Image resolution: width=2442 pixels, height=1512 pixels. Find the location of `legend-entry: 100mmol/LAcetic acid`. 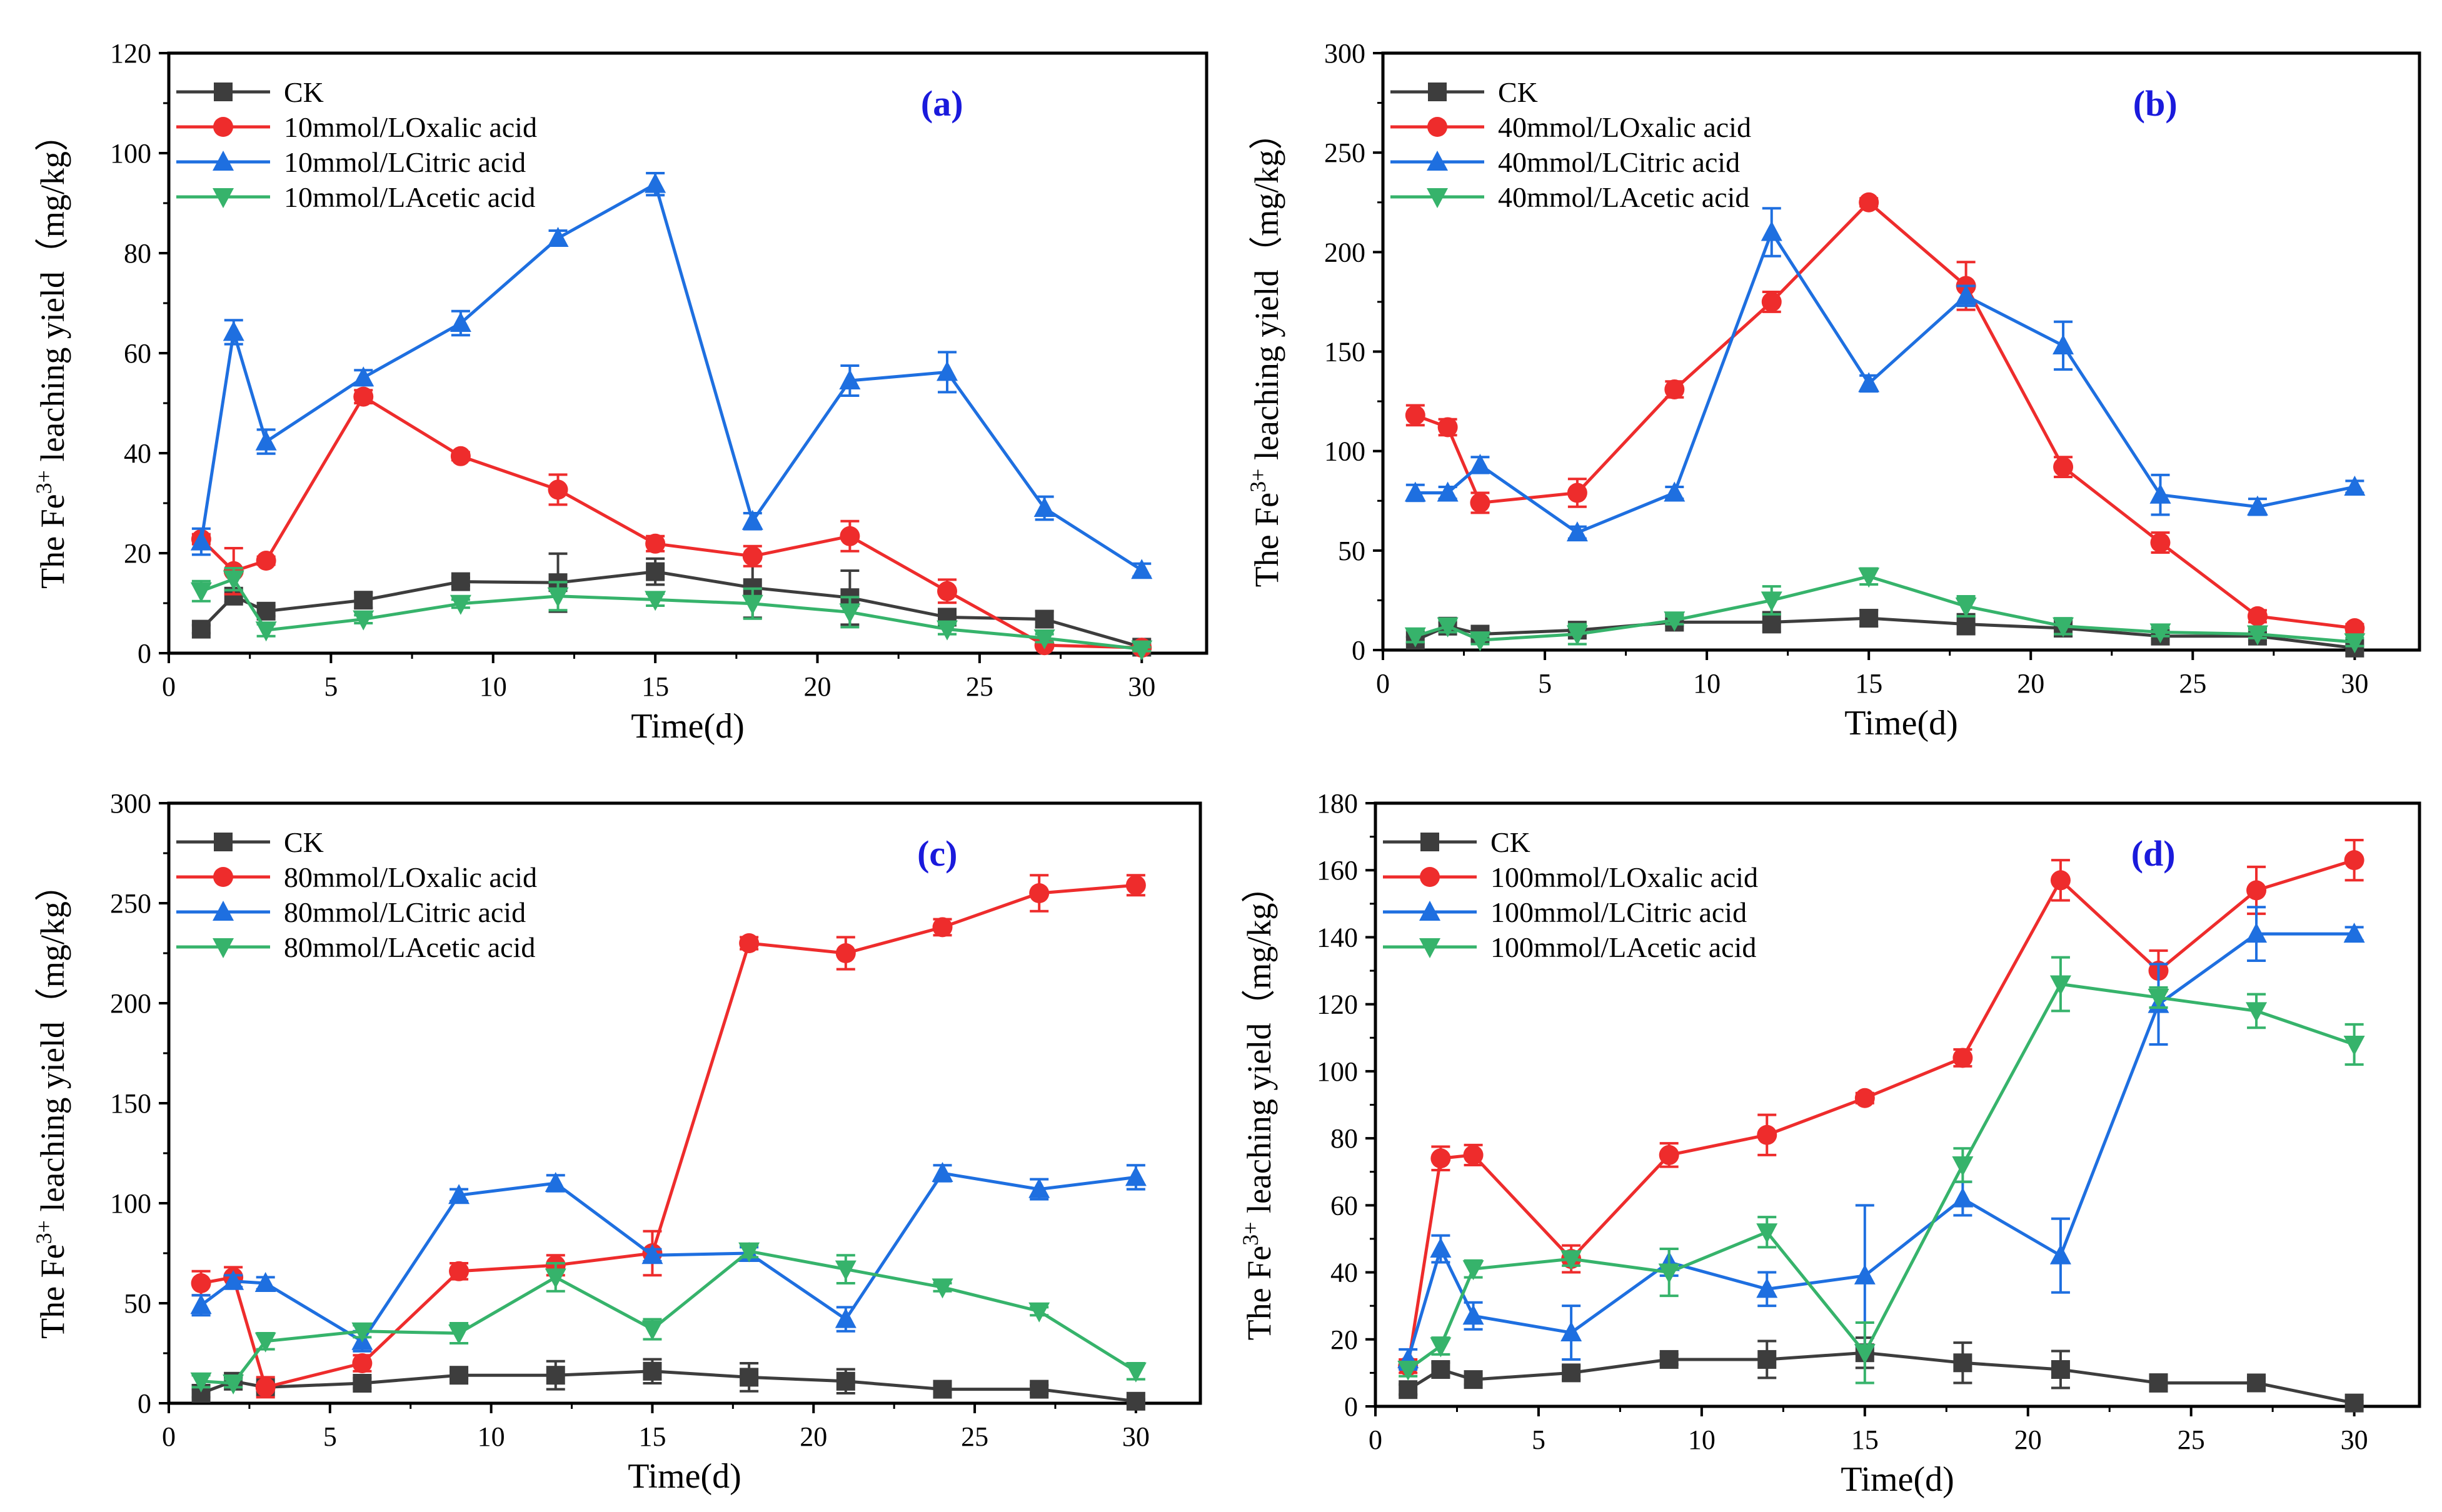

legend-entry: 100mmol/LAcetic acid is located at coordinates (1623, 947).